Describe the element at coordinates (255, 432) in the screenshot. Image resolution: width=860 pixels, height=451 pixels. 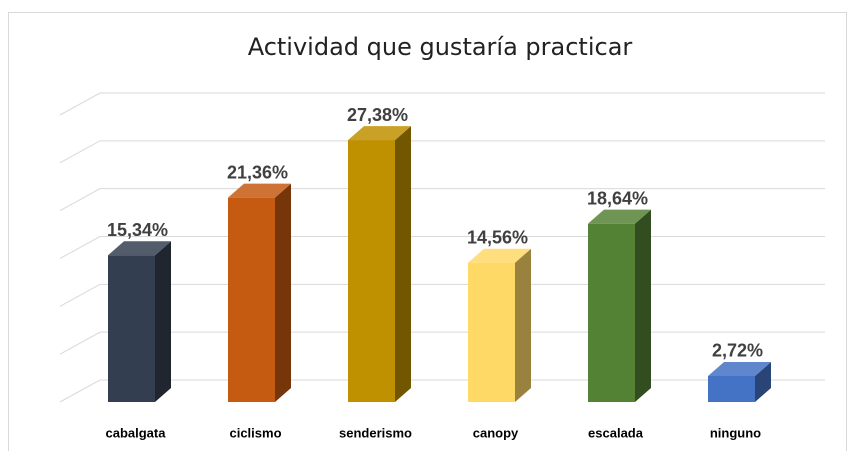
I see `x-tick-label: ciclismo` at that location.